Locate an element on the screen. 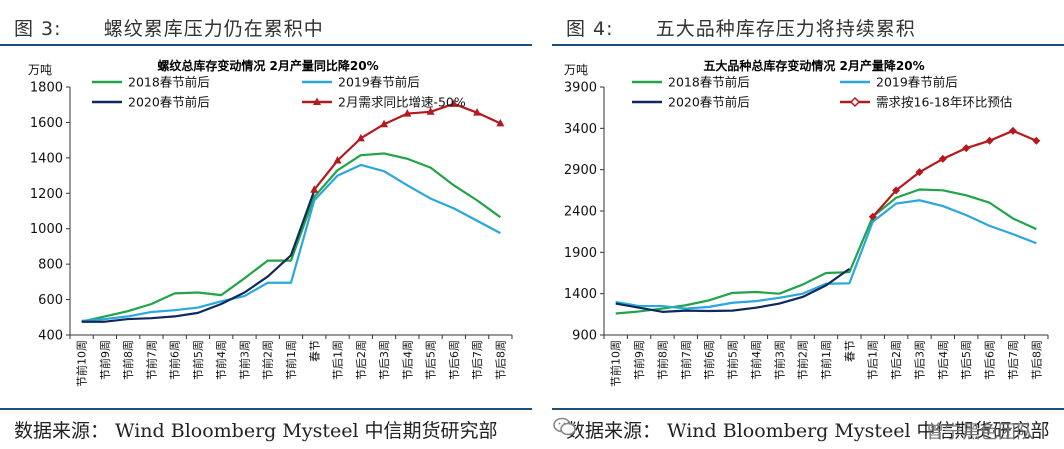 This screenshot has width=1064, height=449. y-tick-label: 600 is located at coordinates (50, 300).